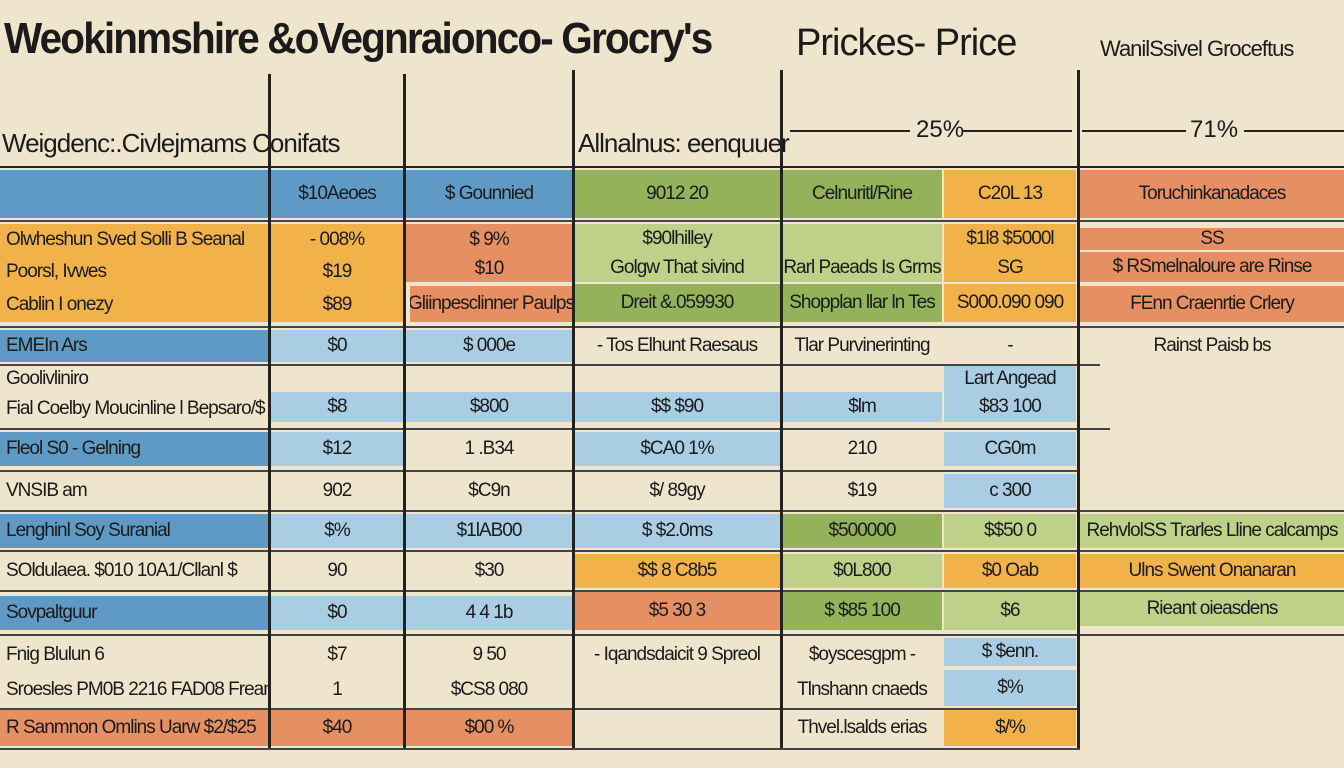  Describe the element at coordinates (47, 379) in the screenshot. I see `row-label: Goolivliniro` at that location.